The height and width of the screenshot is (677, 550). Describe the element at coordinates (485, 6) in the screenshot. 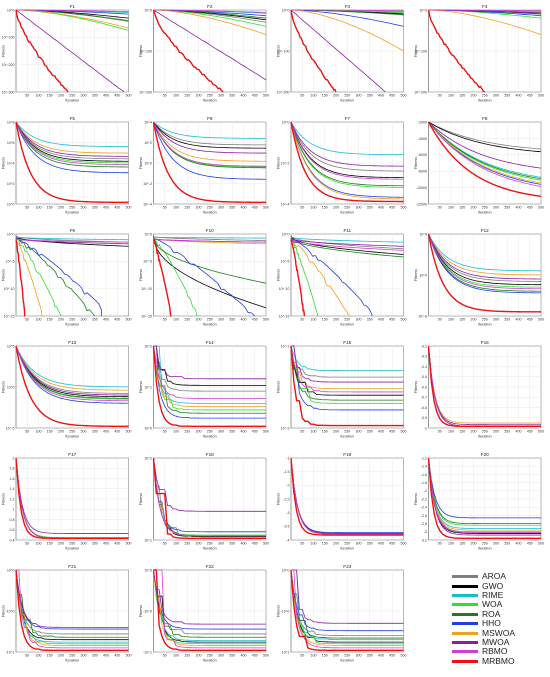

I see `panel-title: F4` at that location.